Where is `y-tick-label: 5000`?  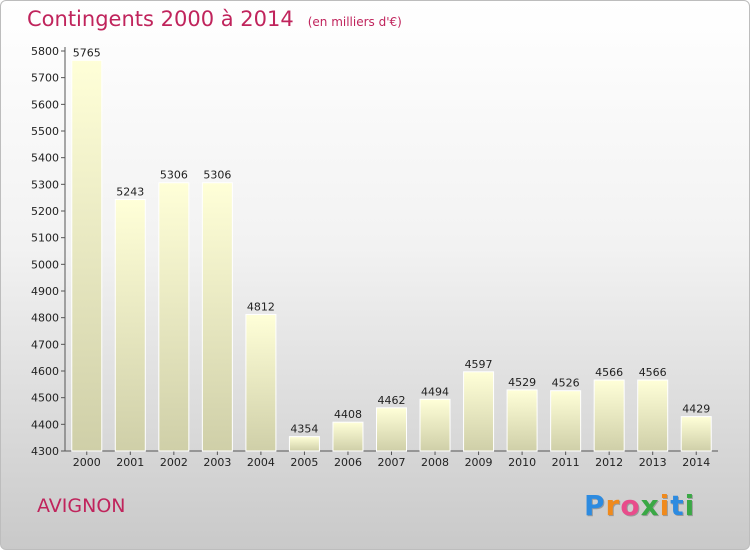
y-tick-label: 5000 is located at coordinates (45, 264).